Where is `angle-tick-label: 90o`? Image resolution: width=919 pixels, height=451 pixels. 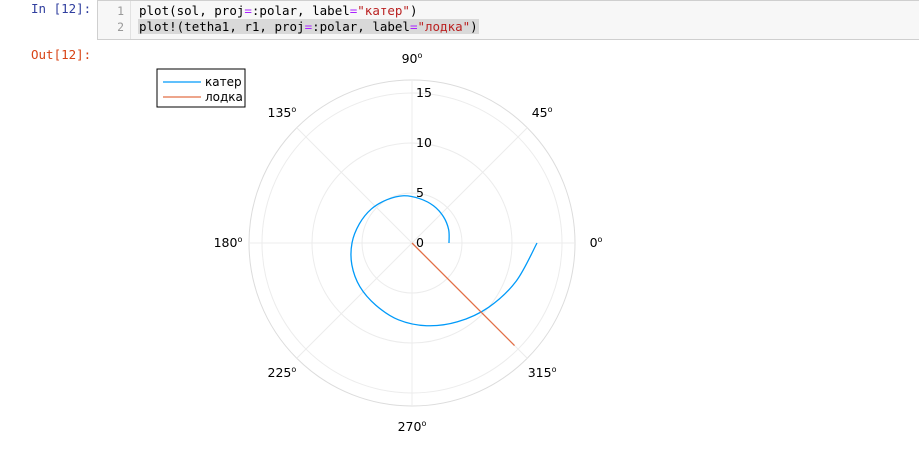
angle-tick-label: 90o is located at coordinates (412, 58).